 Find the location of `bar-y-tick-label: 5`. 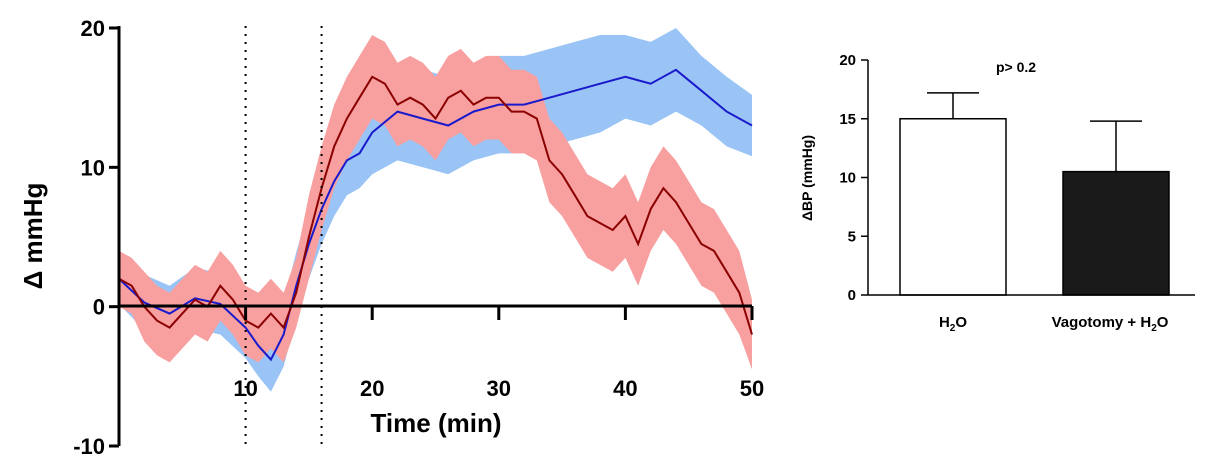

bar-y-tick-label: 5 is located at coordinates (852, 236).